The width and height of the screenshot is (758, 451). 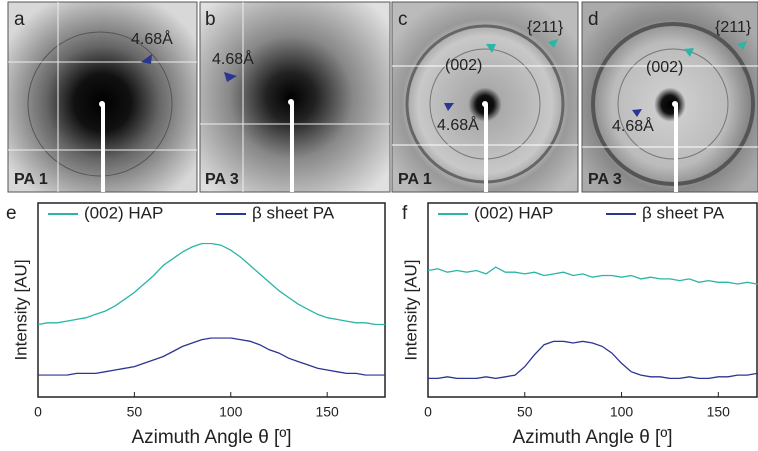 What do you see at coordinates (19, 19) in the screenshot?
I see `panel-label: a` at bounding box center [19, 19].